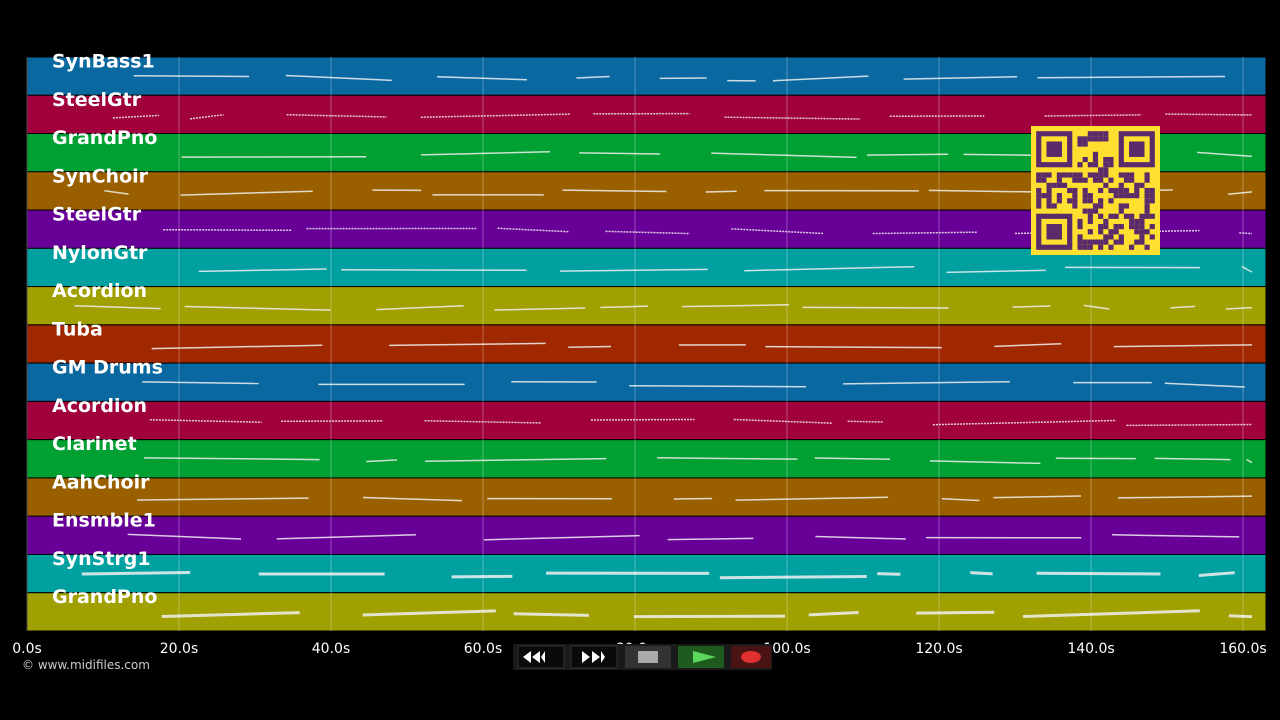 This screenshot has height=720, width=1280. Describe the element at coordinates (100, 176) in the screenshot. I see `track-name: SynChoir` at that location.